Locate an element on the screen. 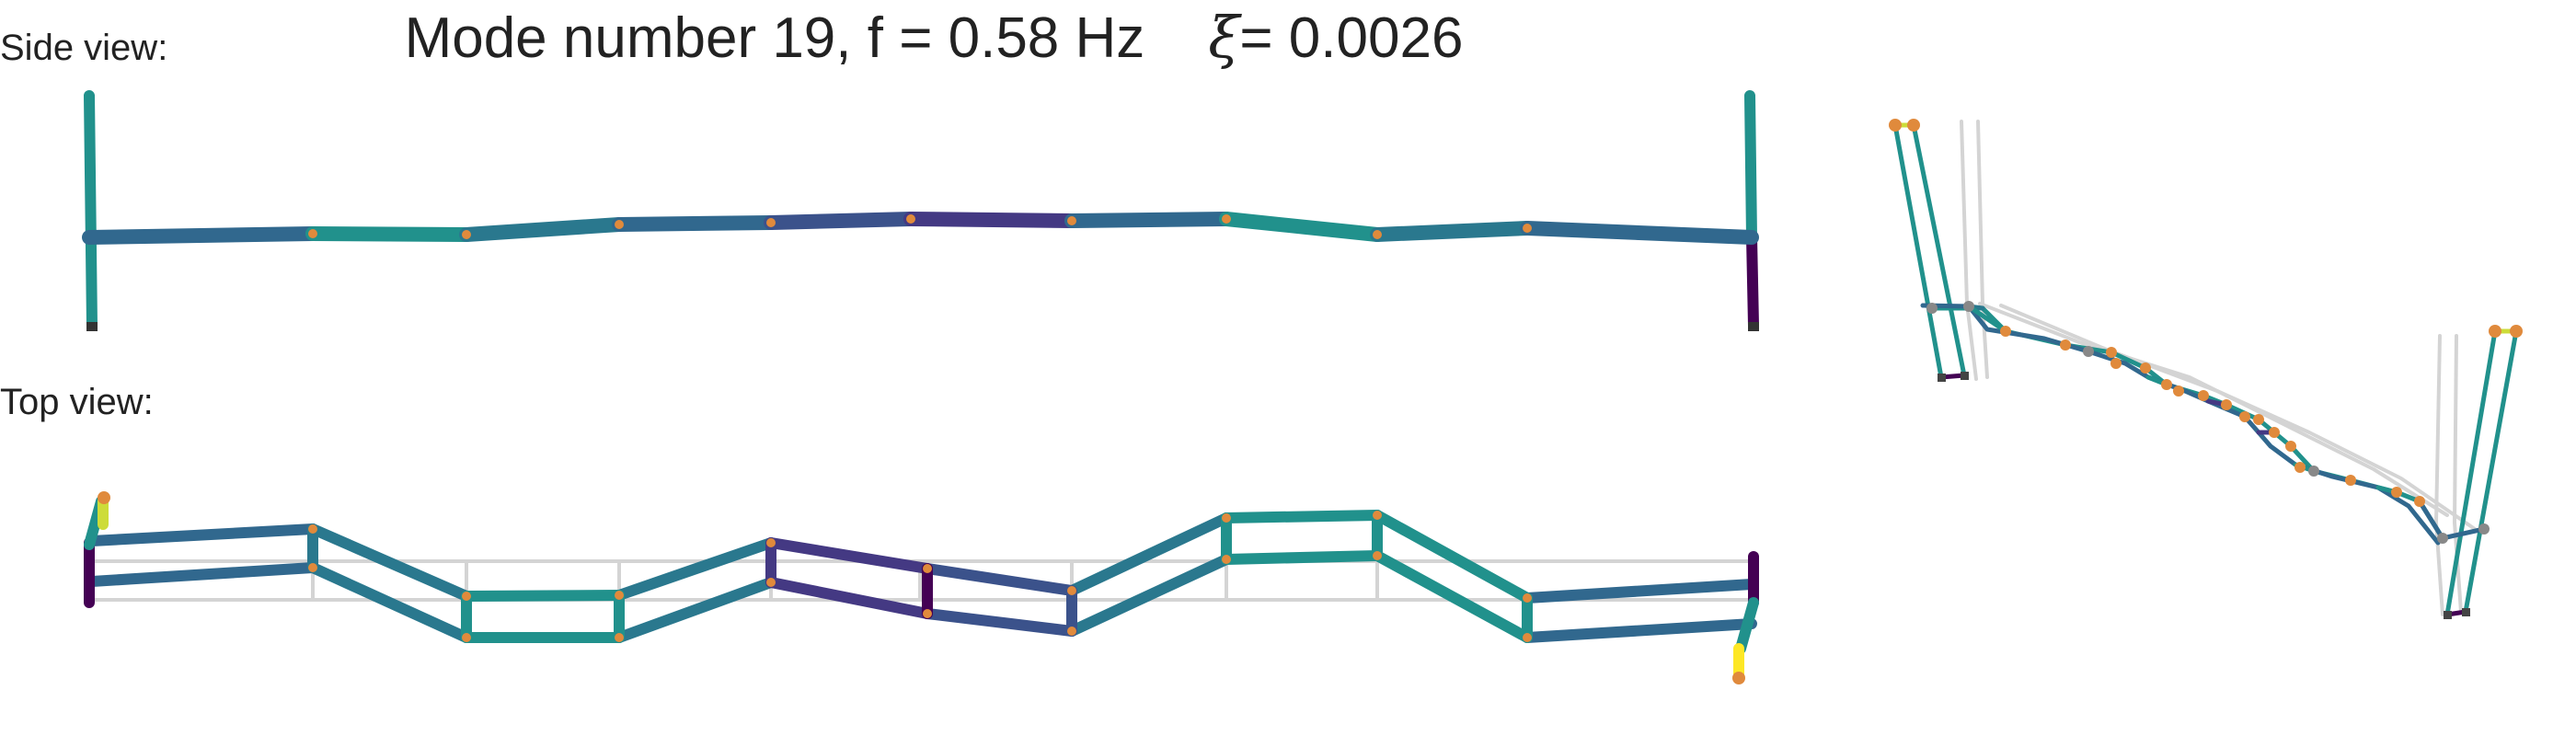 This screenshot has height=736, width=2576. iso-left-tower is located at coordinates (1929, 251).